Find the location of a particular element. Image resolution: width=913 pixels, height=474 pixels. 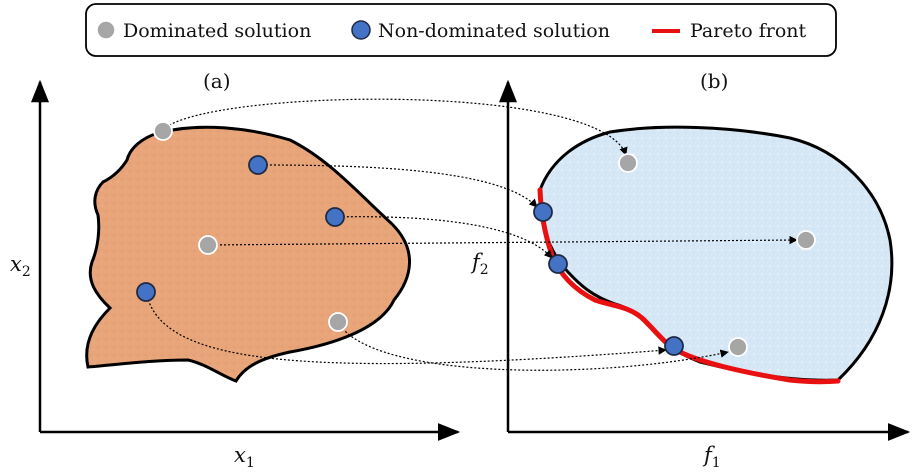

dominated-solution-marker is located at coordinates (106, 30).